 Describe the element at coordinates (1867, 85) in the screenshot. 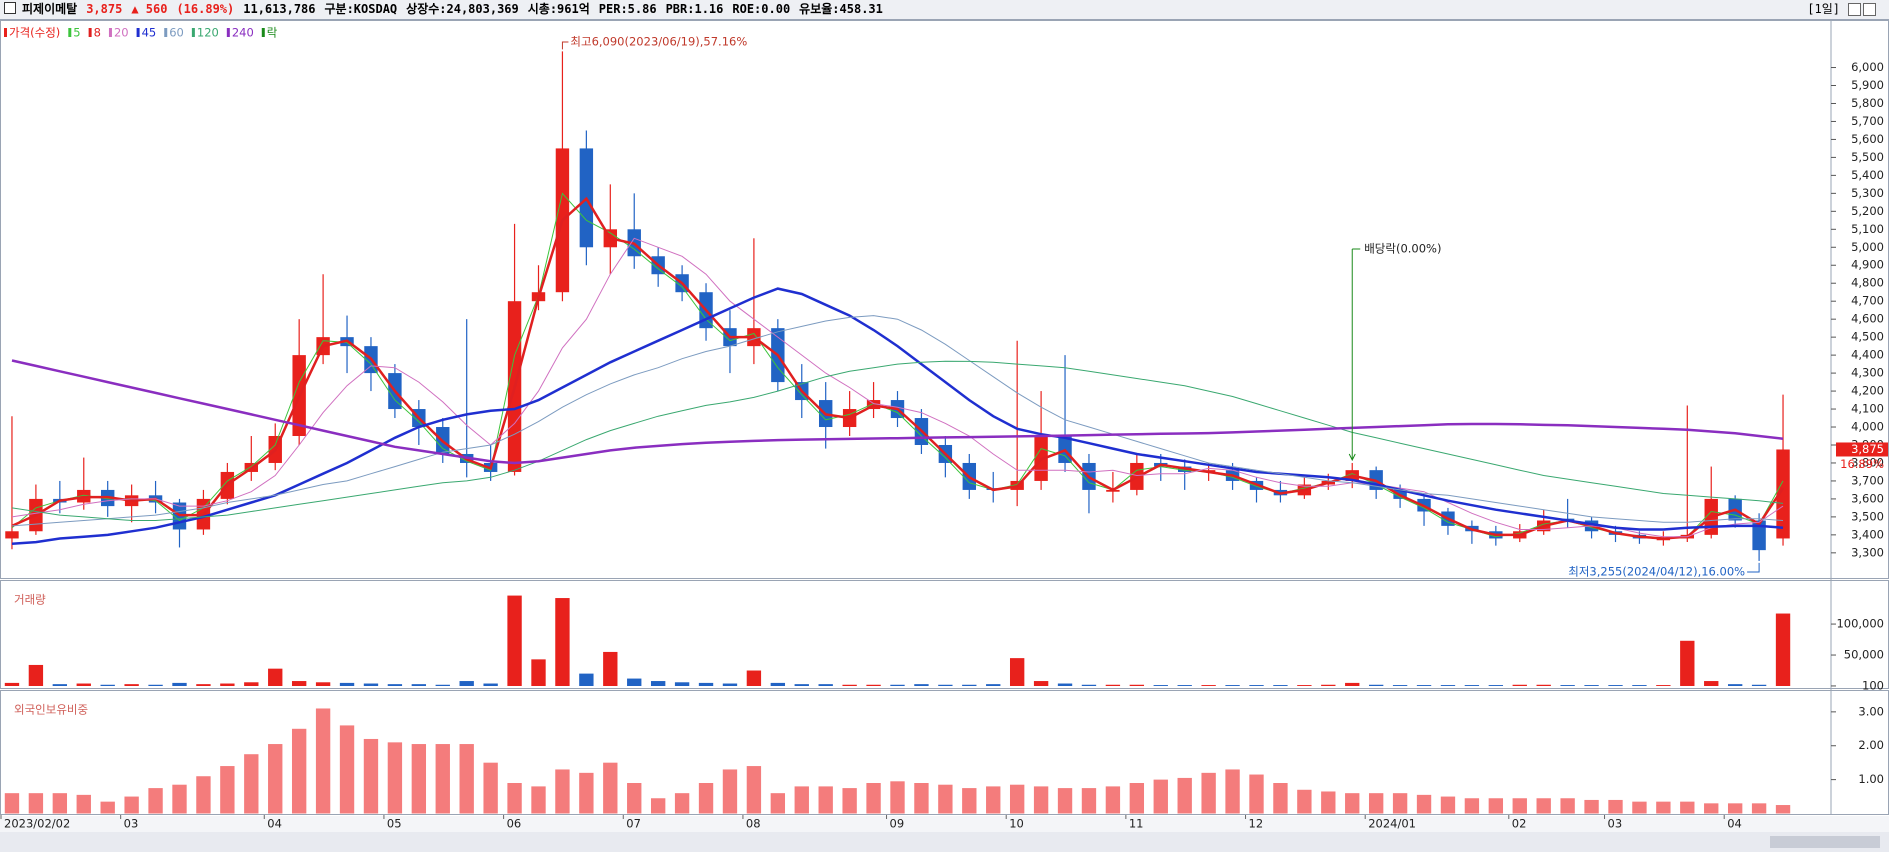

I see `y-tick-label: 5,900` at that location.